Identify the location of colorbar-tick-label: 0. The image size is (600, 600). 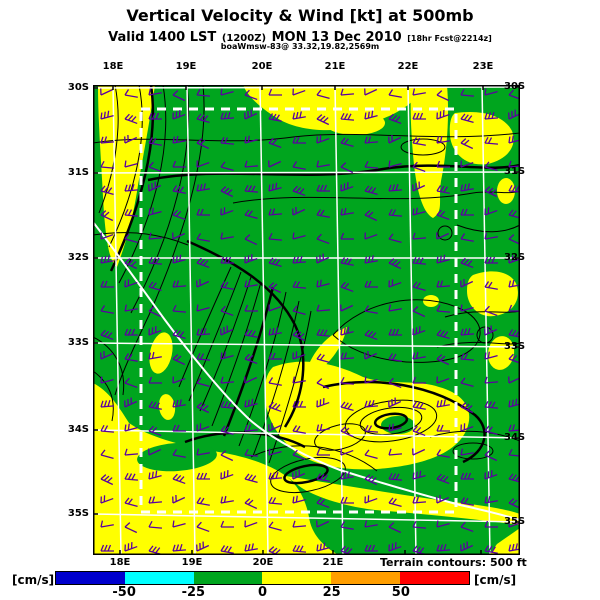
(262, 592).